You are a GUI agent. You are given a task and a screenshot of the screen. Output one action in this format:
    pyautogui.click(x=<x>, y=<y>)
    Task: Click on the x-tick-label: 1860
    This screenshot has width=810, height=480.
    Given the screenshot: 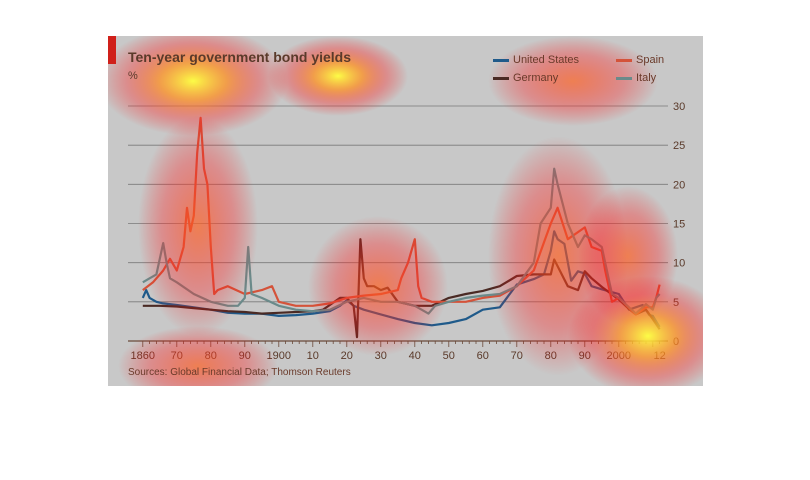 What is the action you would take?
    pyautogui.click(x=143, y=356)
    